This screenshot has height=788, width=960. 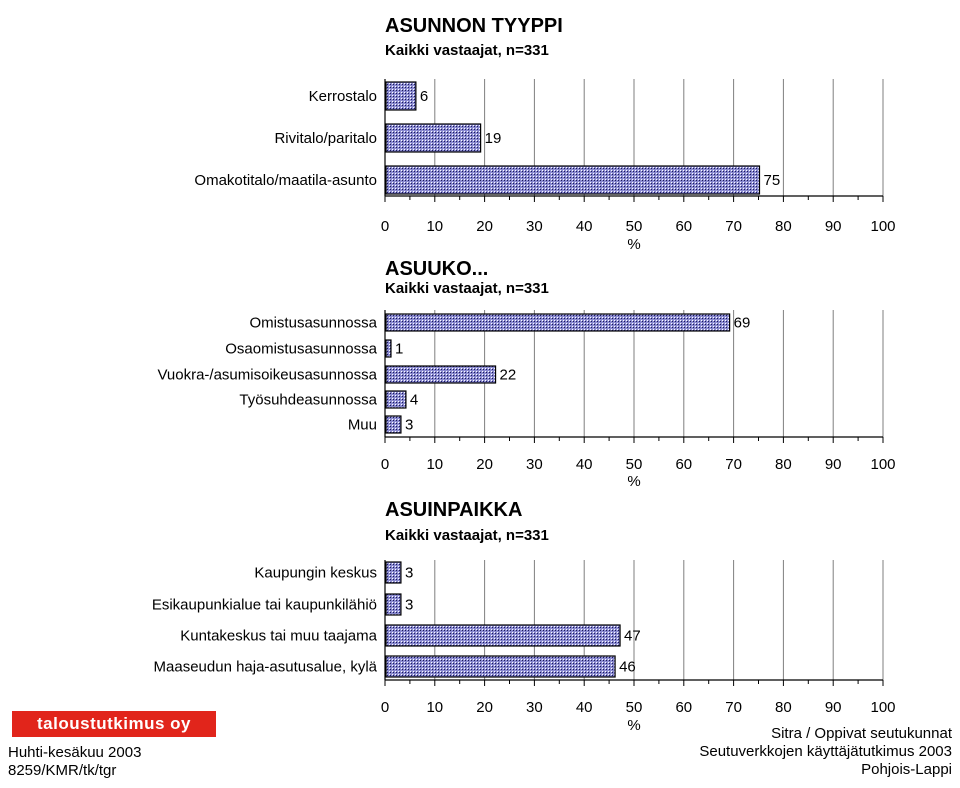 What do you see at coordinates (315, 573) in the screenshot?
I see `category-label: Kaupungin keskus` at bounding box center [315, 573].